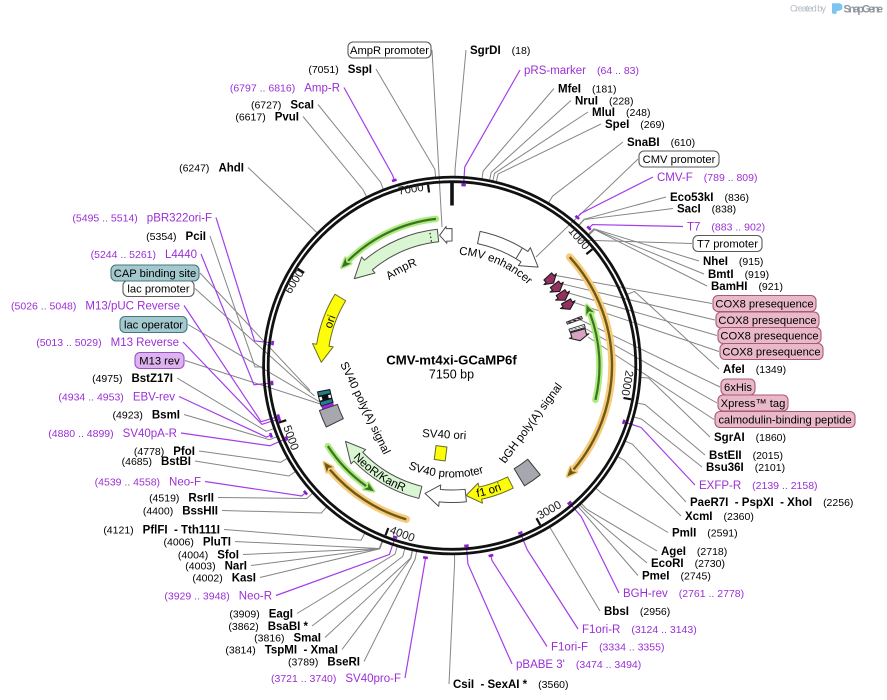 The width and height of the screenshot is (887, 700). I want to click on svg-text: T7 promoter, so click(727, 245).